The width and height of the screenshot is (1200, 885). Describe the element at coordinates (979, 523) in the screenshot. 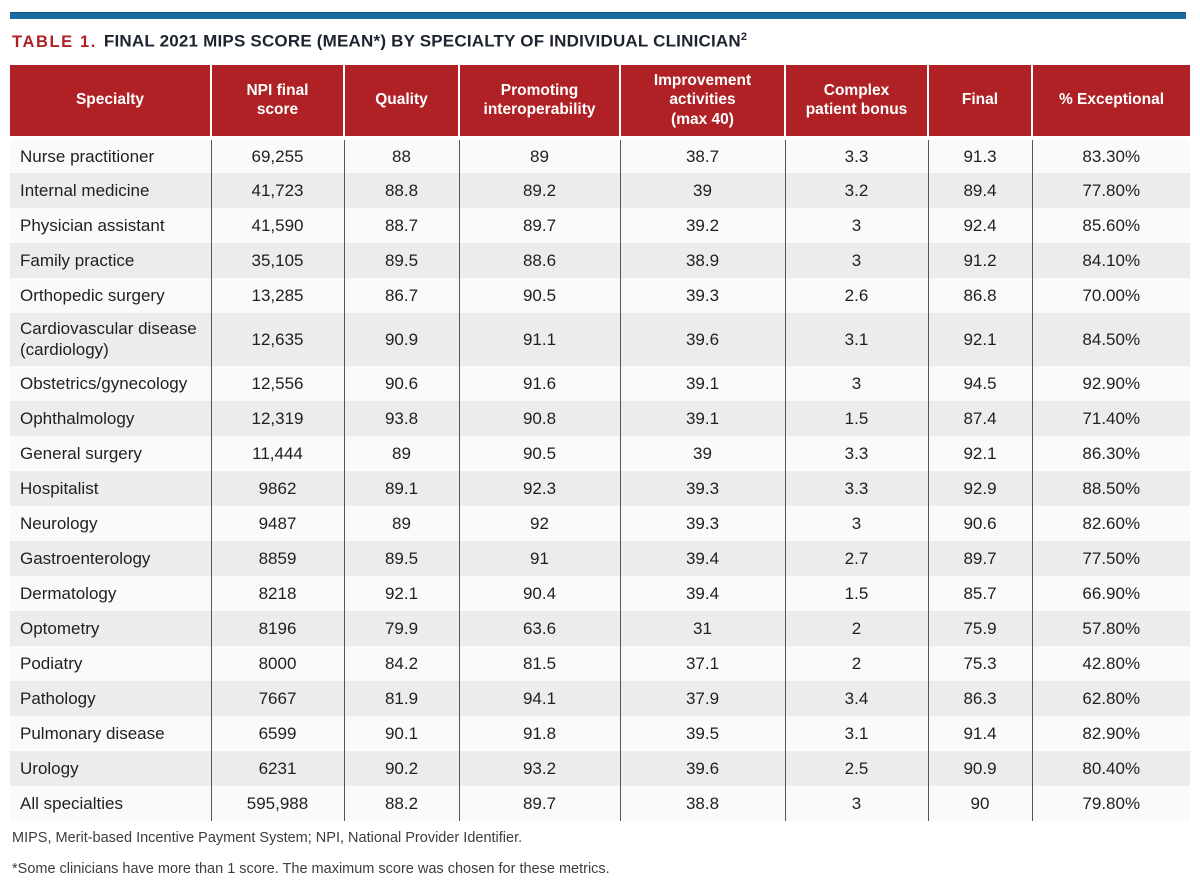

I see `final-cell: 90.6` at that location.